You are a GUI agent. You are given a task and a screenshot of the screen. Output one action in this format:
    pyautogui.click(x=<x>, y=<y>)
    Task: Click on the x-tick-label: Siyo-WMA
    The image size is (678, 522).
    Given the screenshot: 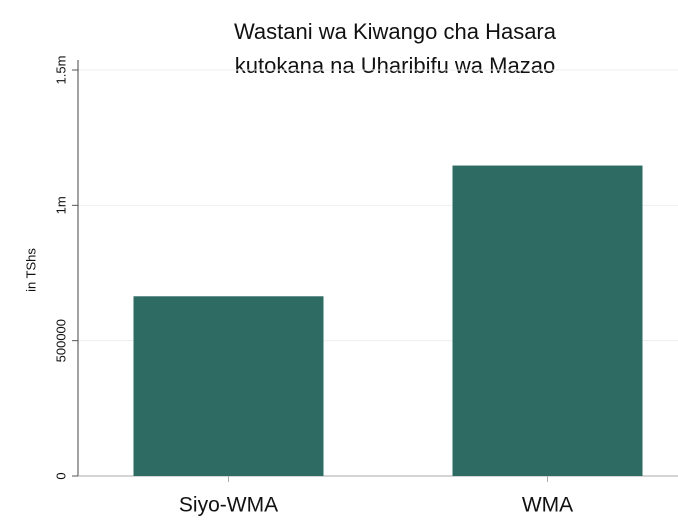 What is the action you would take?
    pyautogui.click(x=228, y=505)
    